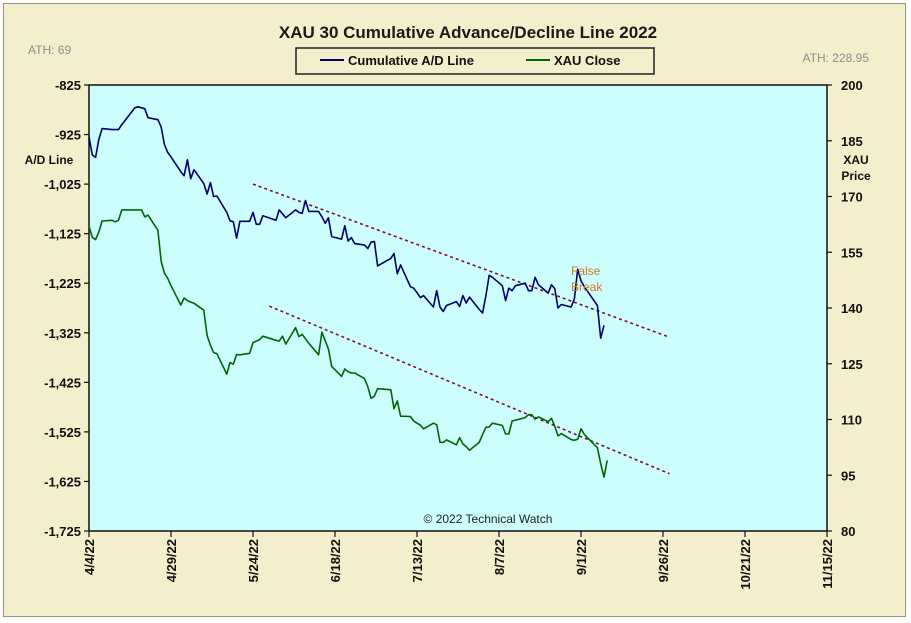  Describe the element at coordinates (581, 557) in the screenshot. I see `x-tick-label: 9/1/22` at that location.